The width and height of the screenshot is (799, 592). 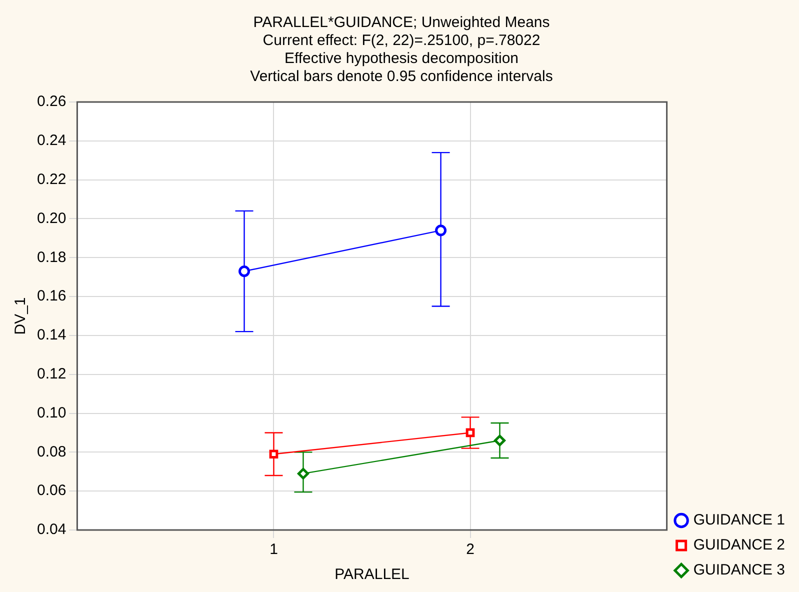 I want to click on legend-label: GUIDANCE 3, so click(x=739, y=570).